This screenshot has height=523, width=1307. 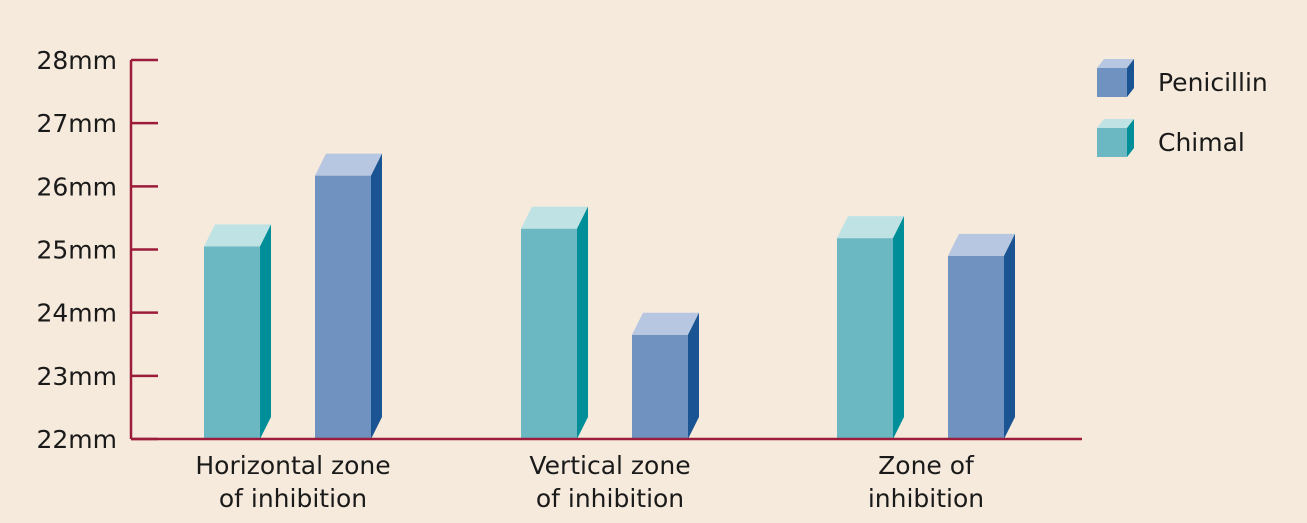 I want to click on y-tick-label: 25mm, so click(x=76, y=250).